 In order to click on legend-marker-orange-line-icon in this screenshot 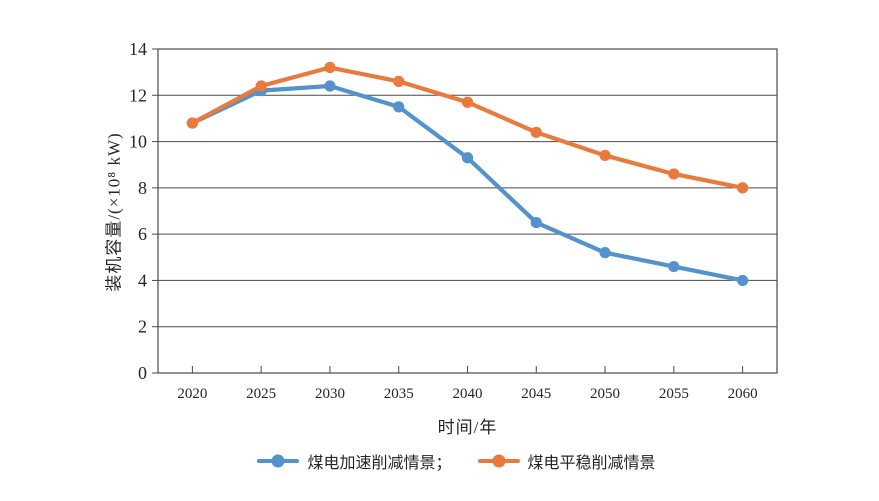, I will do `click(498, 461)`.